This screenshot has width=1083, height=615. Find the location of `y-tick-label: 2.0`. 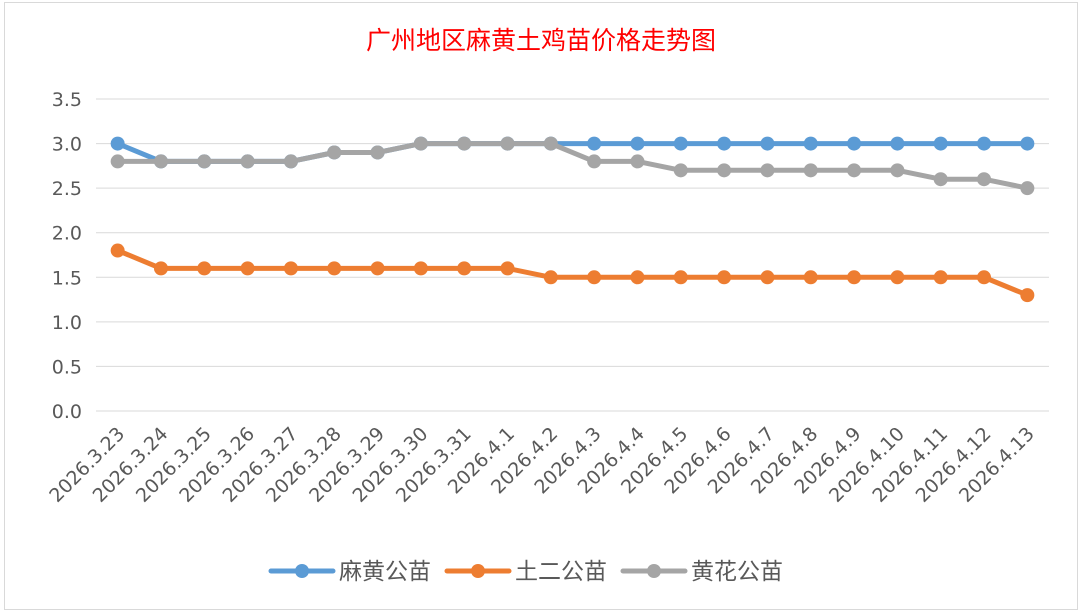

y-tick-label: 2.0 is located at coordinates (67, 234).